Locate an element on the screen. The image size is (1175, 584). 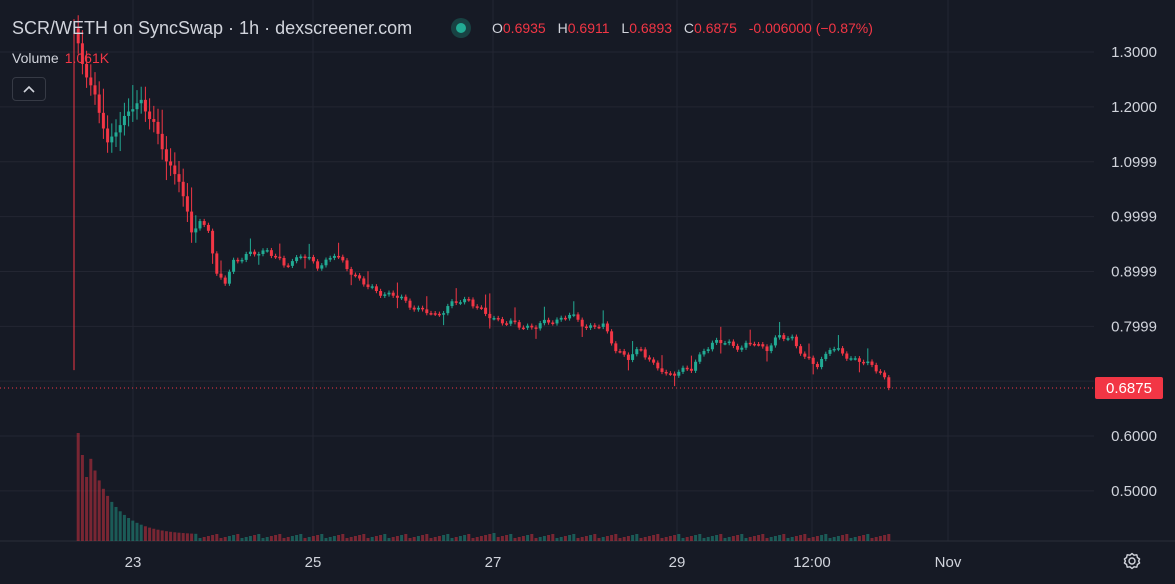
price-tick-label: 1.2000 is located at coordinates (1134, 107).